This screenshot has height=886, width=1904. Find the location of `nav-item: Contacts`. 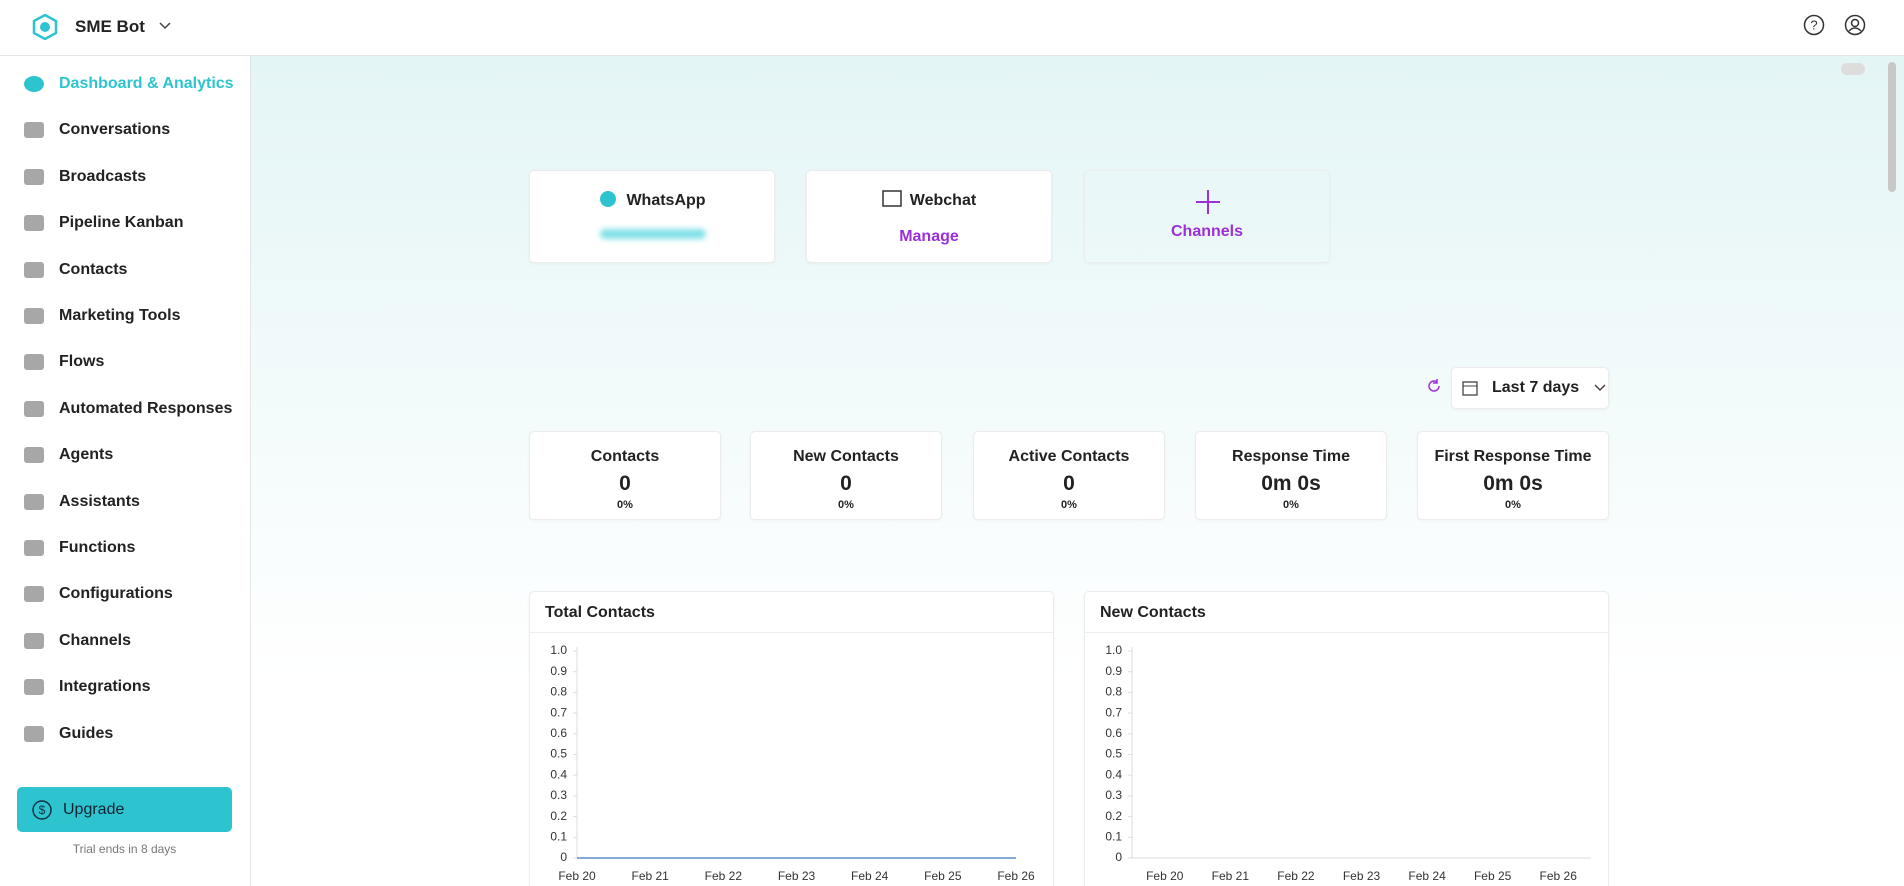

nav-item: Contacts is located at coordinates (75, 270).